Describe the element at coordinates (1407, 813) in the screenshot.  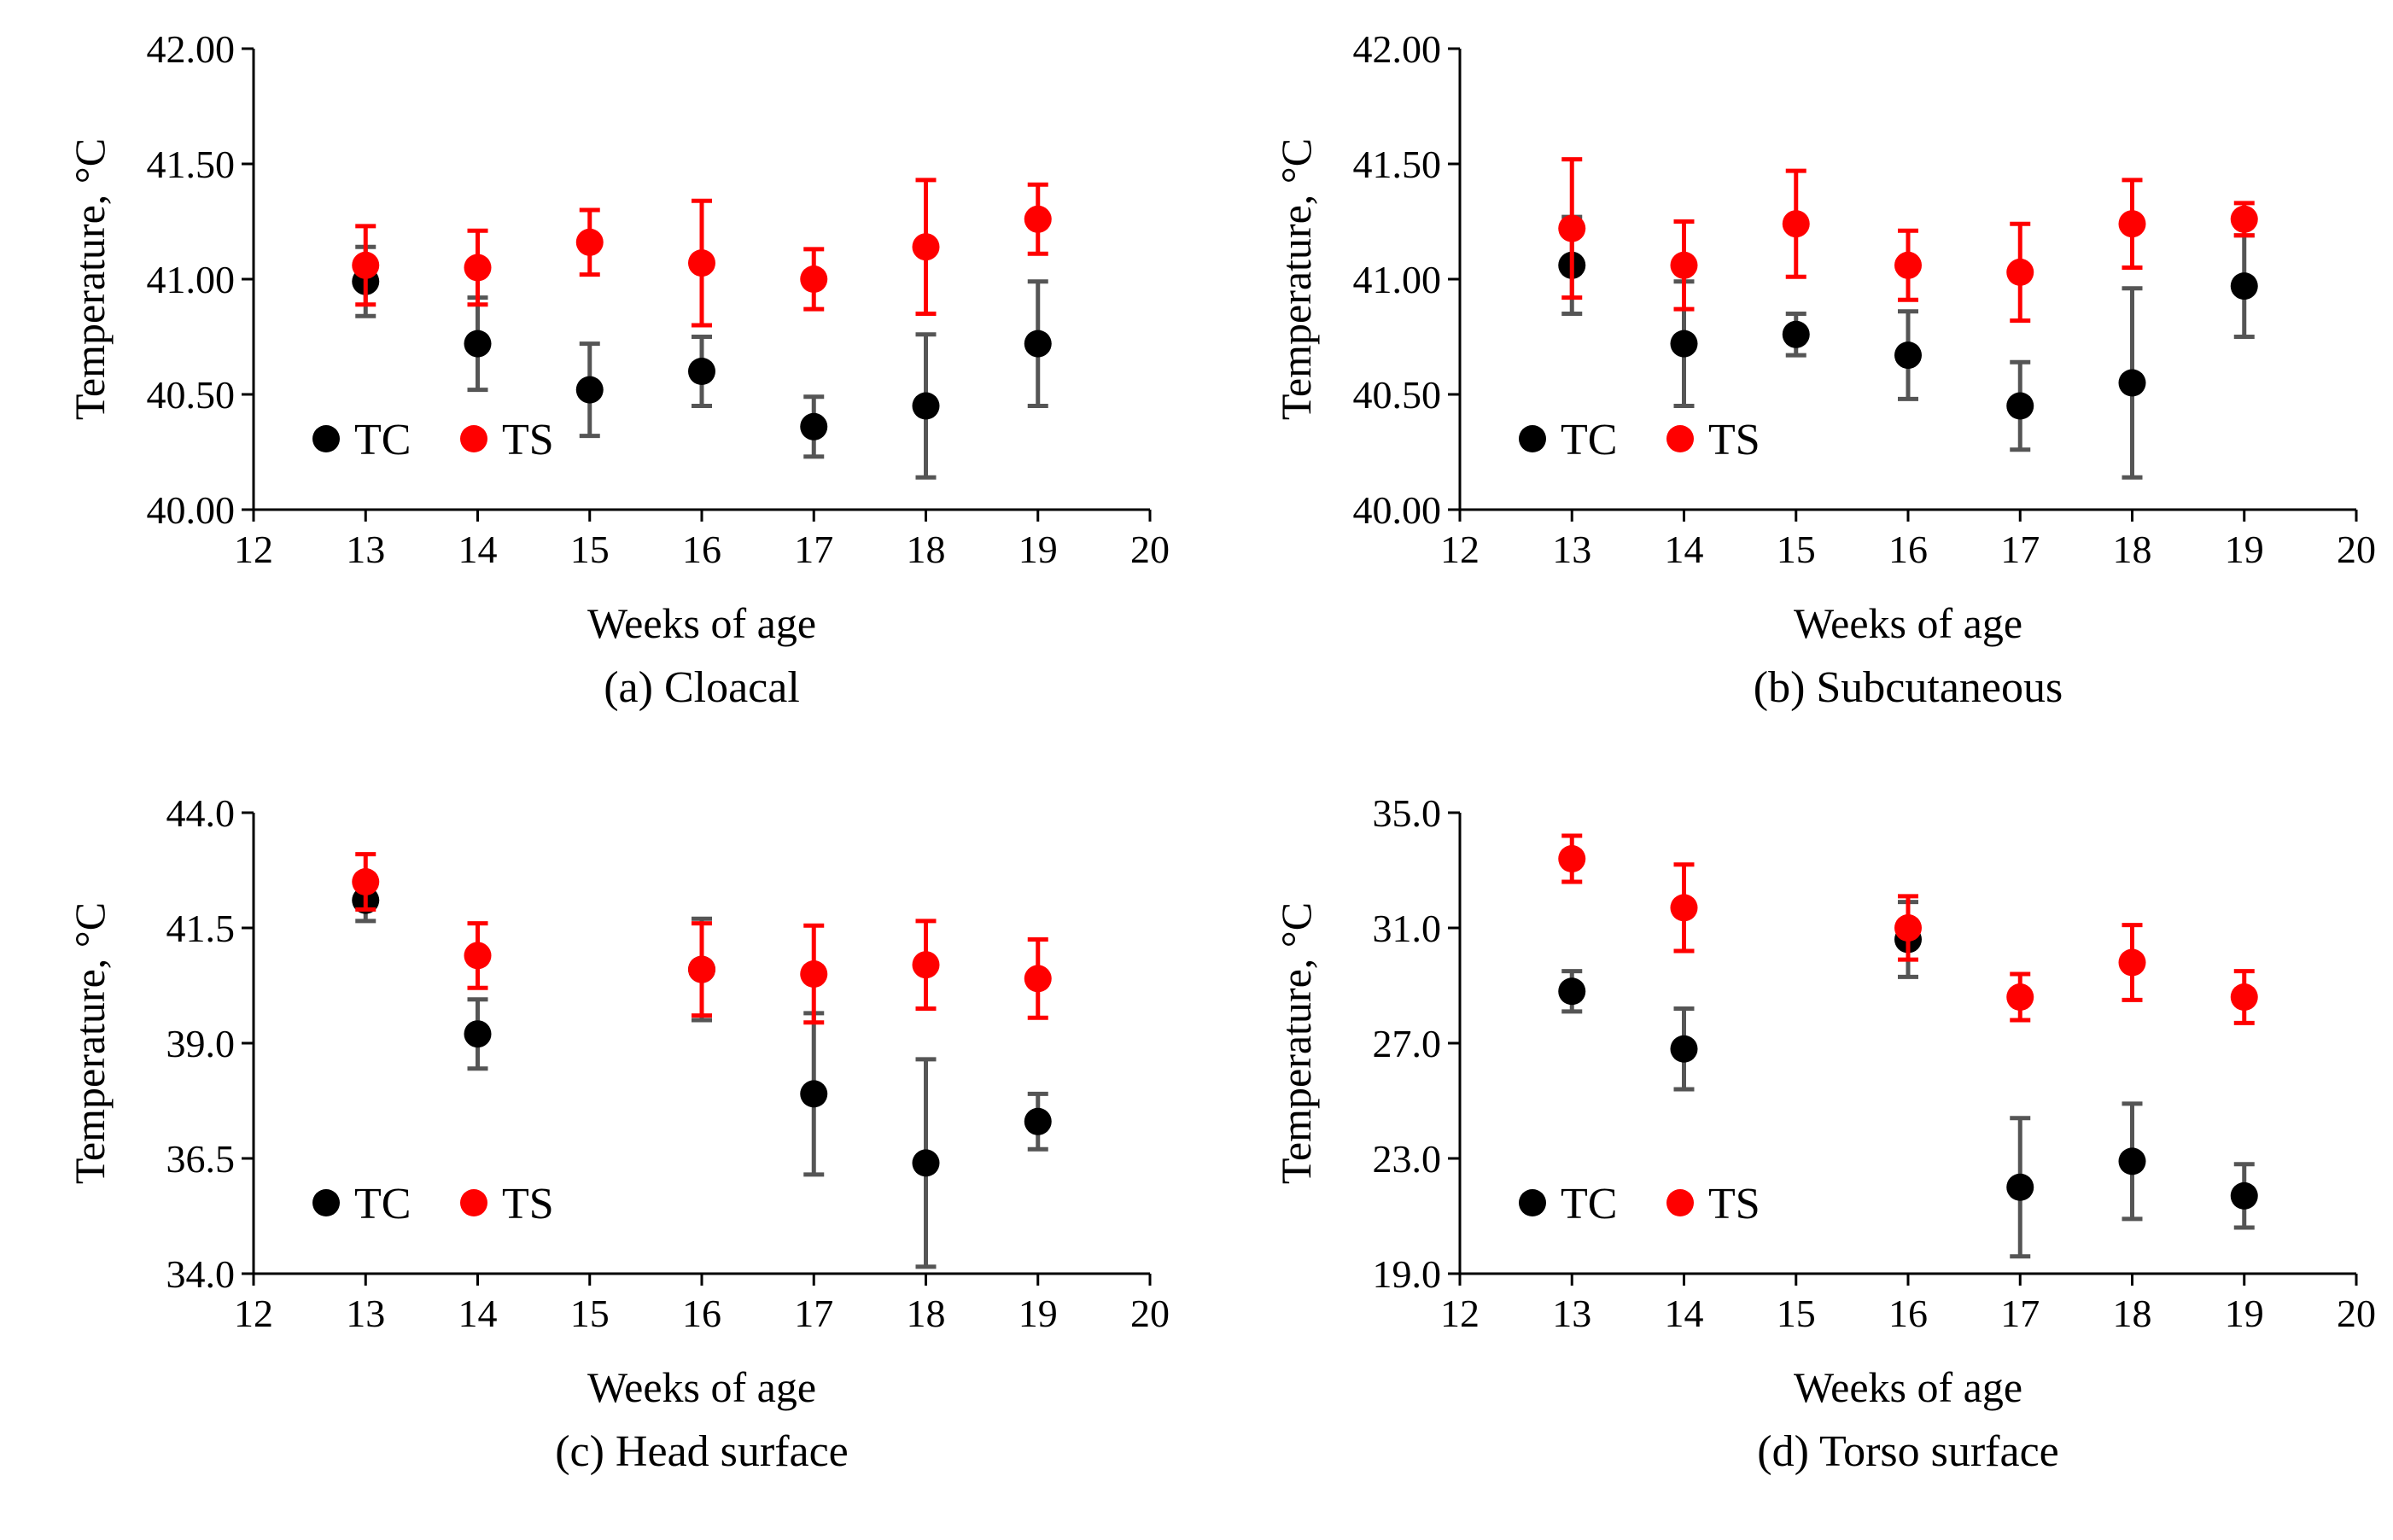
I see `y-tick-label: 35.0` at that location.